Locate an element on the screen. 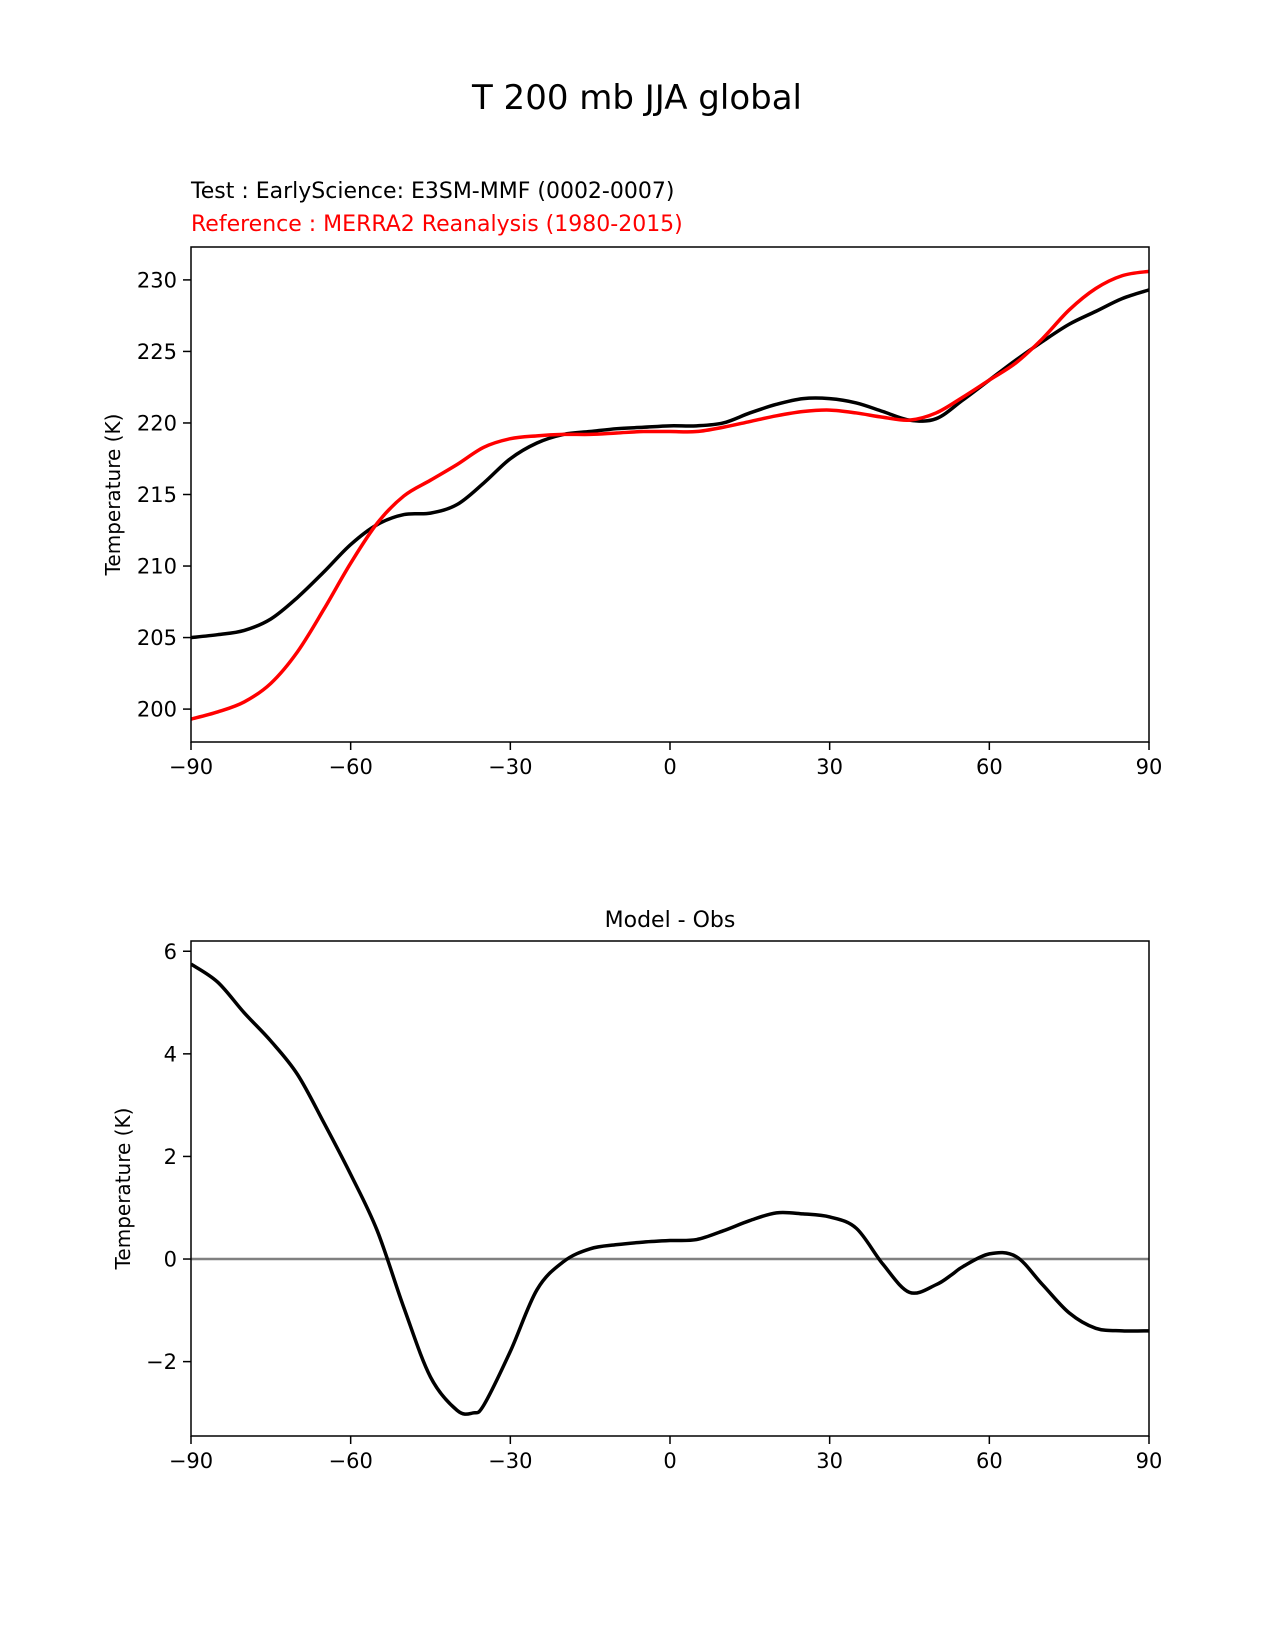  y-tick-label: 6 is located at coordinates (170, 952).